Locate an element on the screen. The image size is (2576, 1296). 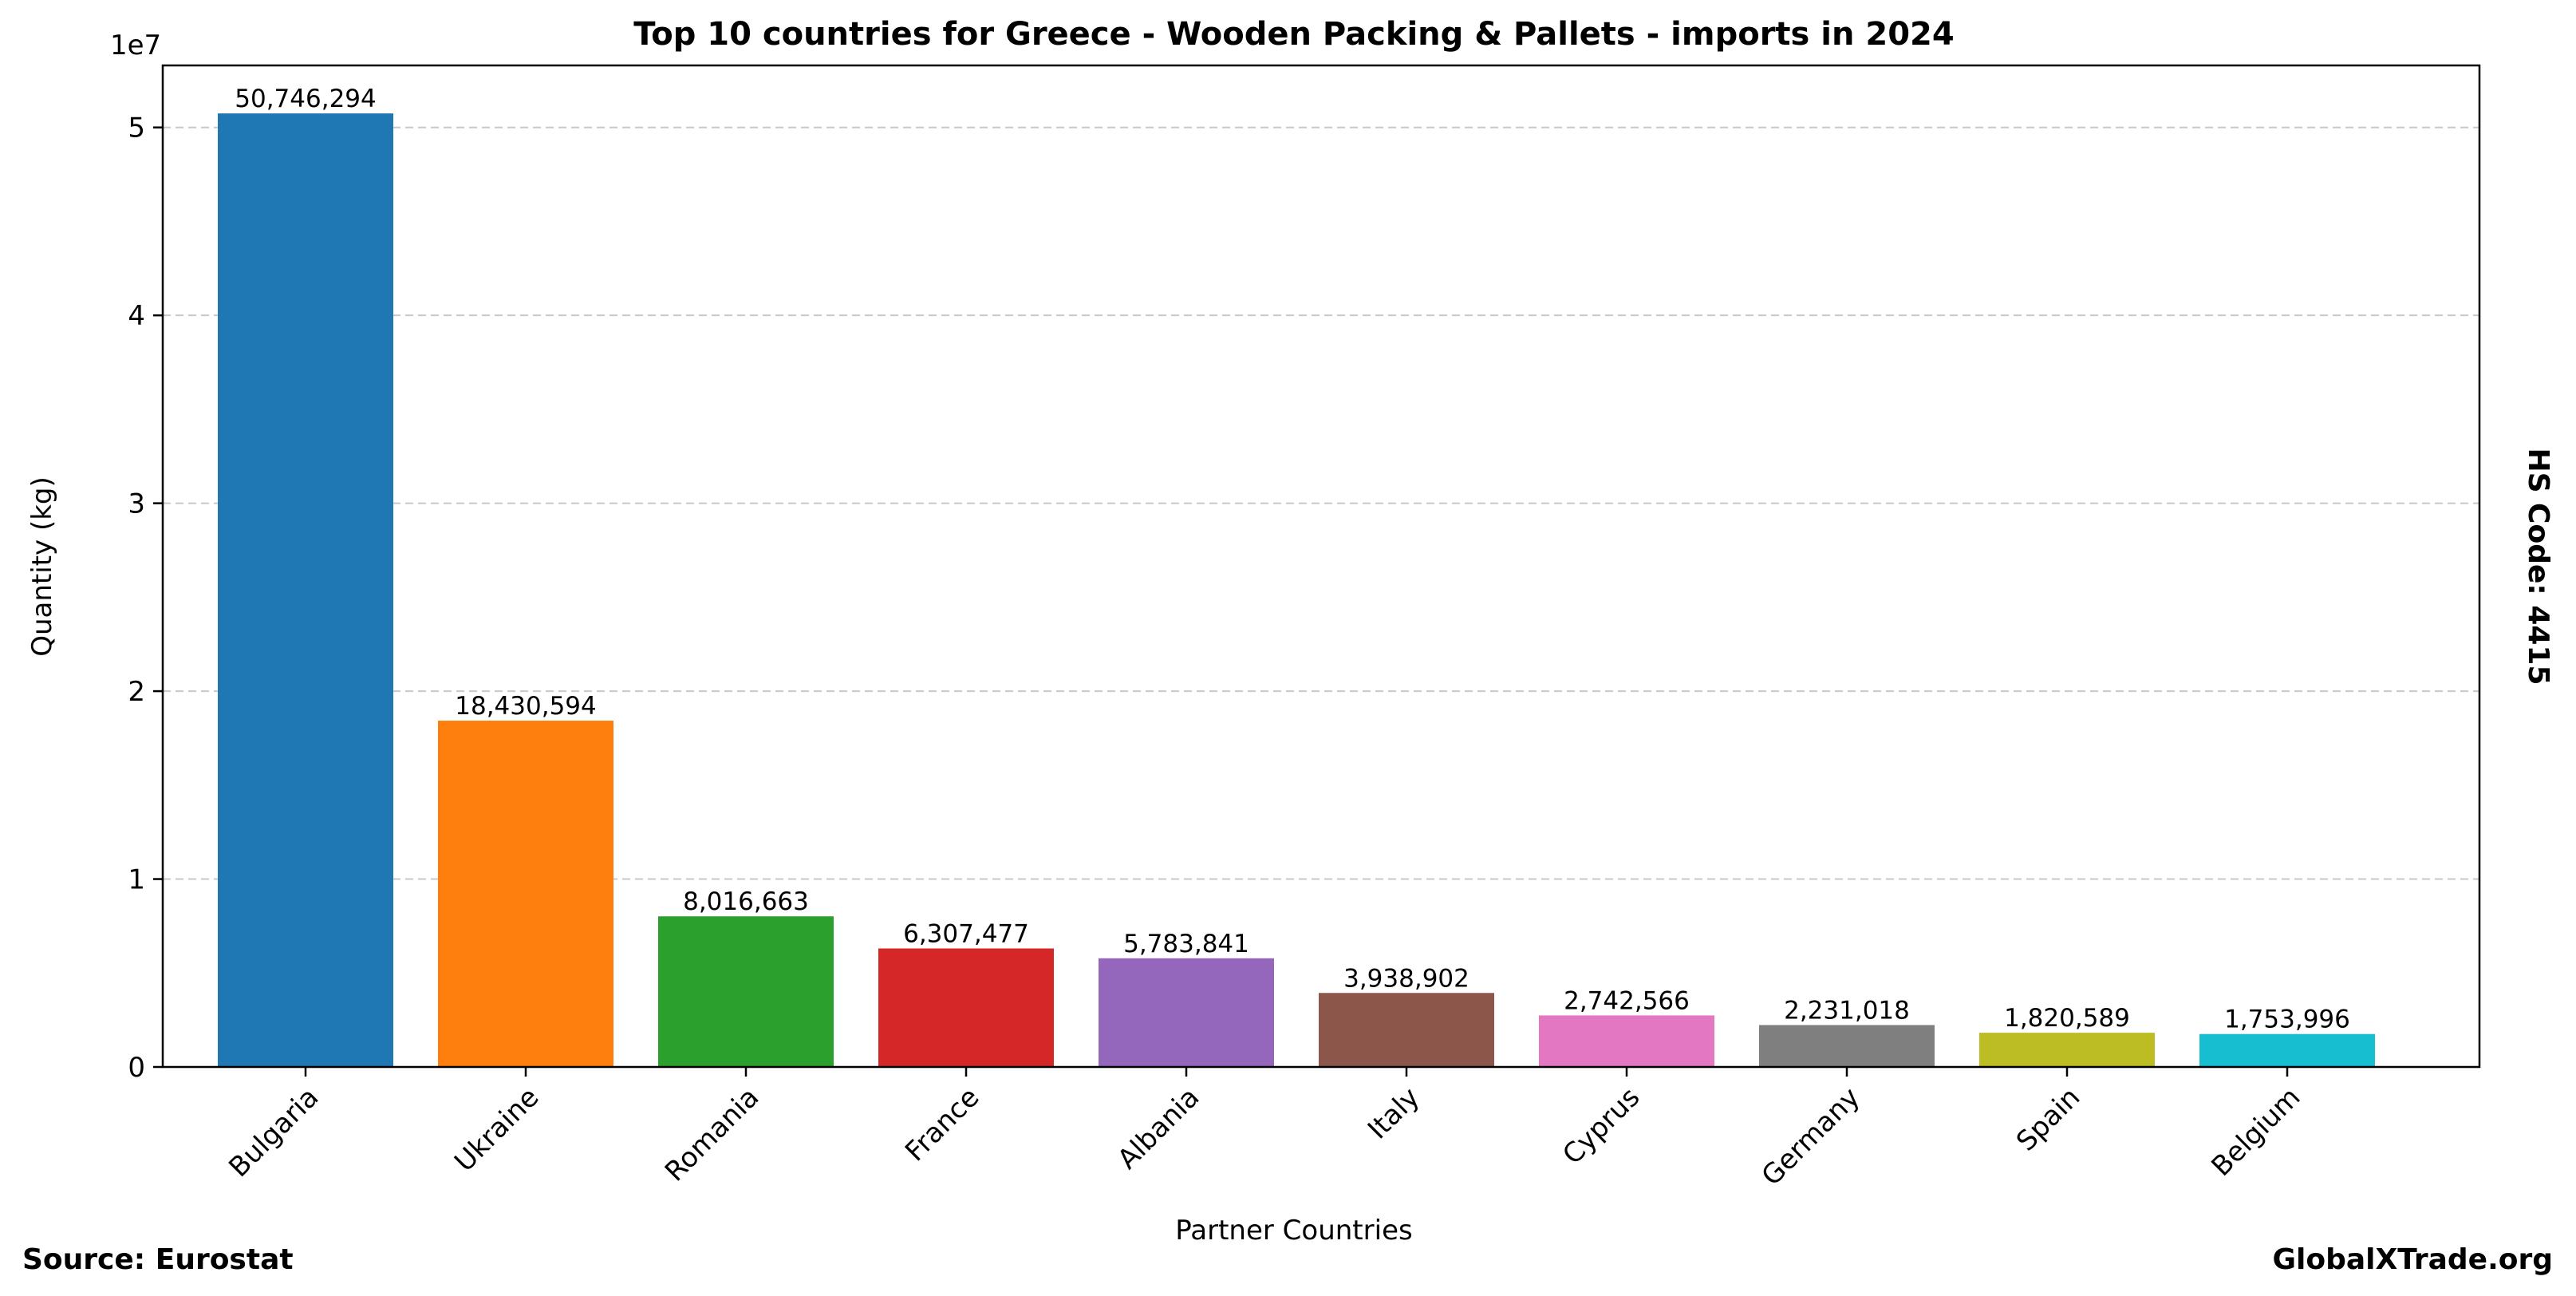
x-tick-label: Spain is located at coordinates (2048, 1119).